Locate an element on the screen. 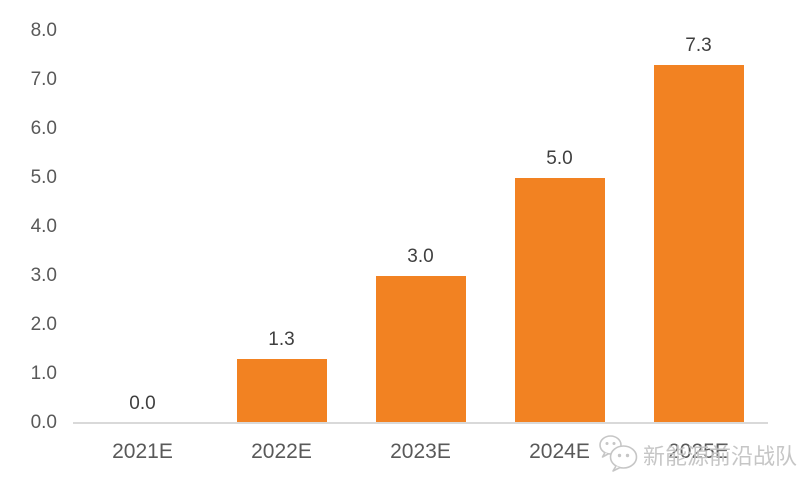 Image resolution: width=800 pixels, height=487 pixels. y-axis-tick-label: 3.0 is located at coordinates (43, 275).